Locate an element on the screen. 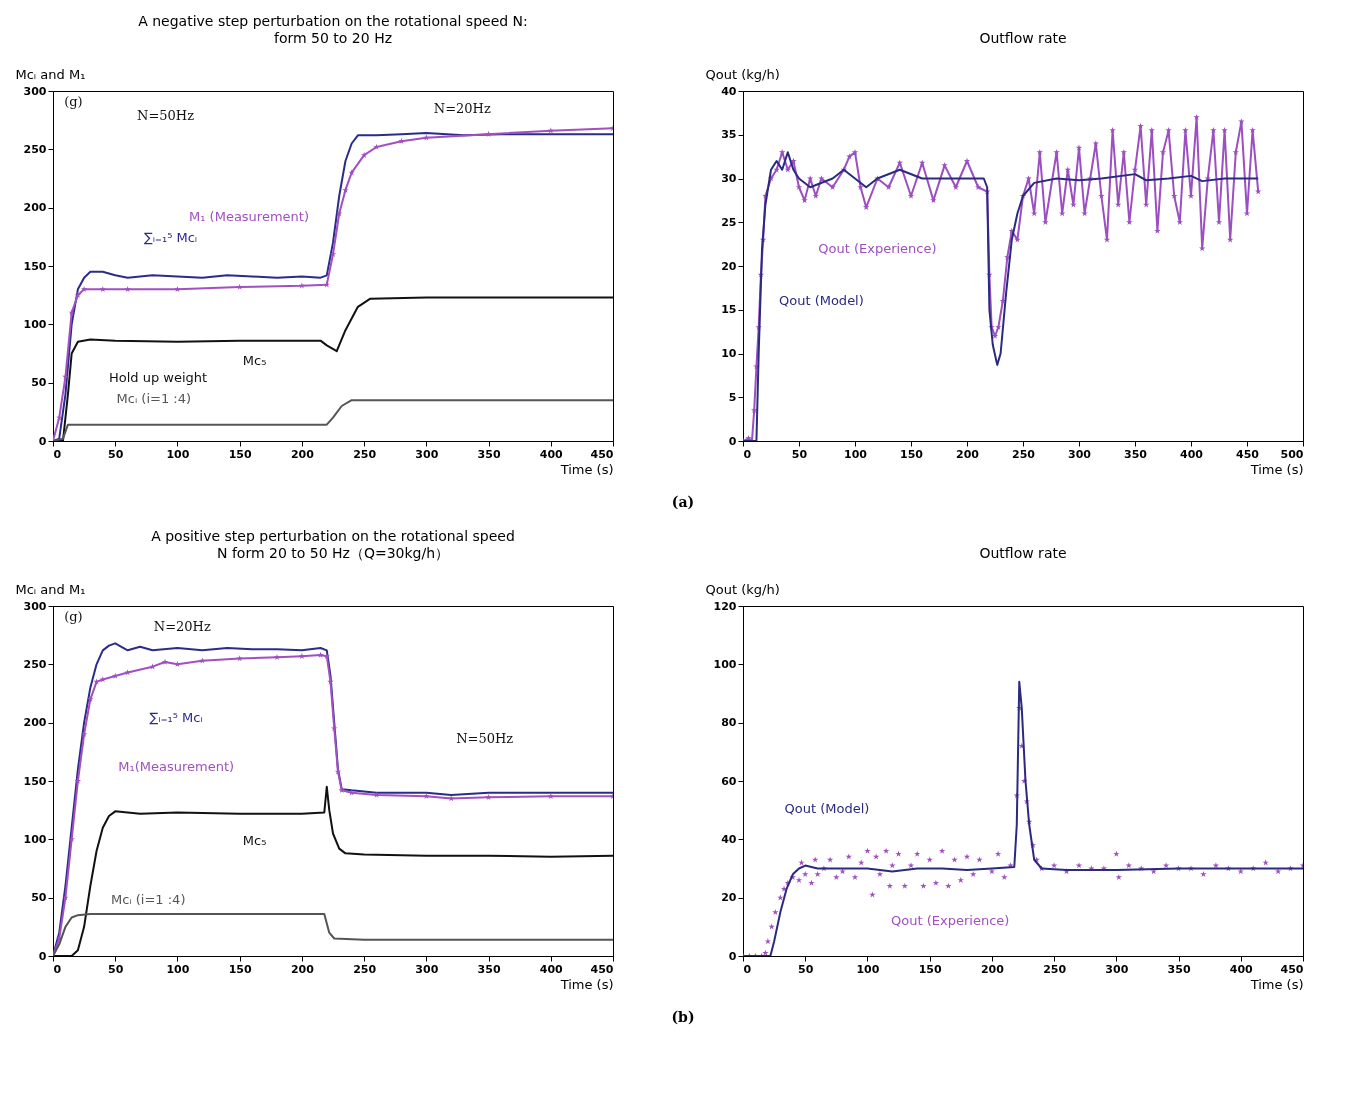 The image size is (1369, 1108). x-tick-label: 300 is located at coordinates (427, 969).